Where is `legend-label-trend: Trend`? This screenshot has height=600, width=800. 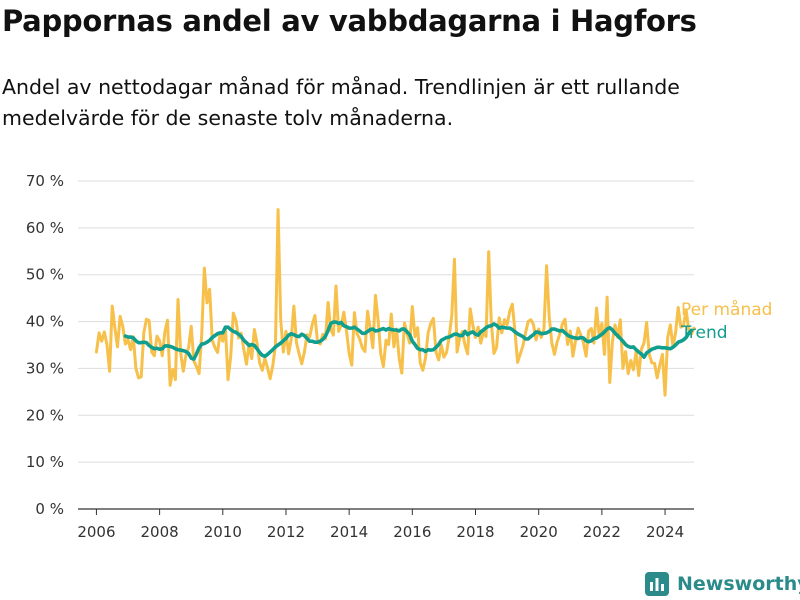
legend-label-trend: Trend is located at coordinates (704, 333).